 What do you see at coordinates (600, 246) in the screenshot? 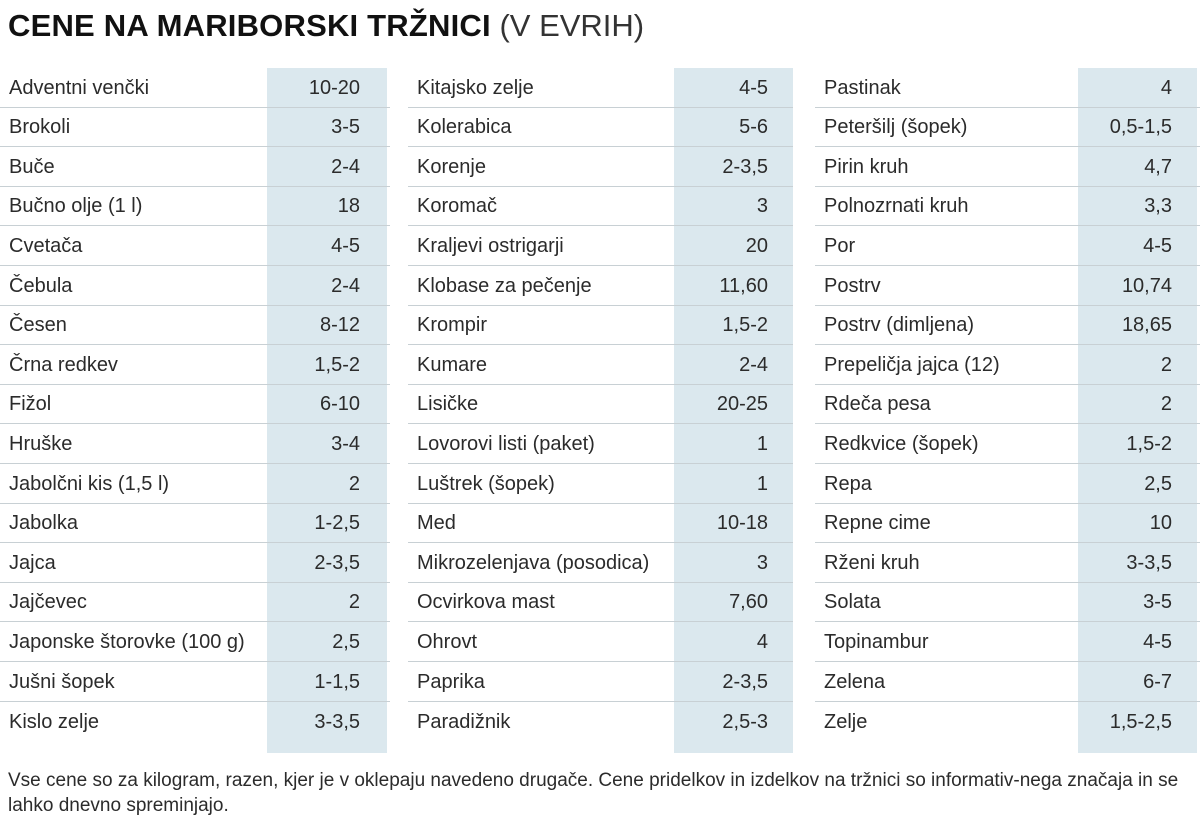
I see `table-row: Kraljevi ostrigarji 20` at bounding box center [600, 246].